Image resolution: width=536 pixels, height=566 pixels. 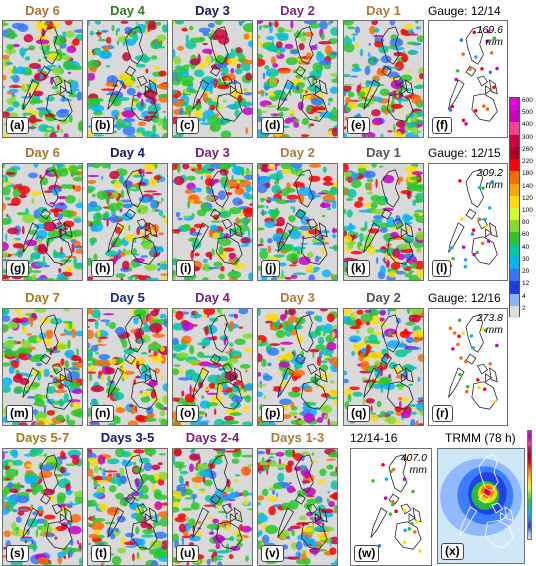 I want to click on rainfall-panel-c: (c), so click(x=212, y=79).